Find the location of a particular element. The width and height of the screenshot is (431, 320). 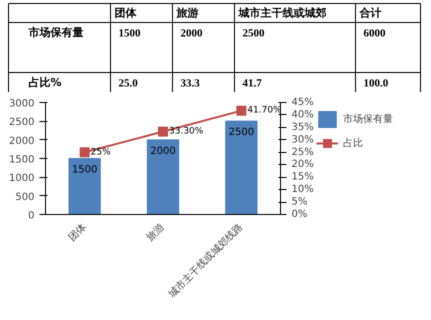

y2-tick-label: 45% is located at coordinates (303, 102).